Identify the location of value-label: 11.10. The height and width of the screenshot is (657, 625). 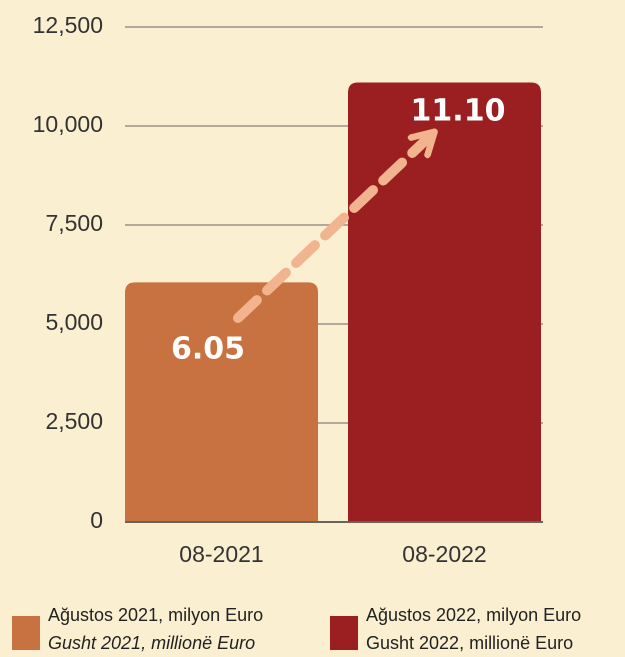
(458, 111).